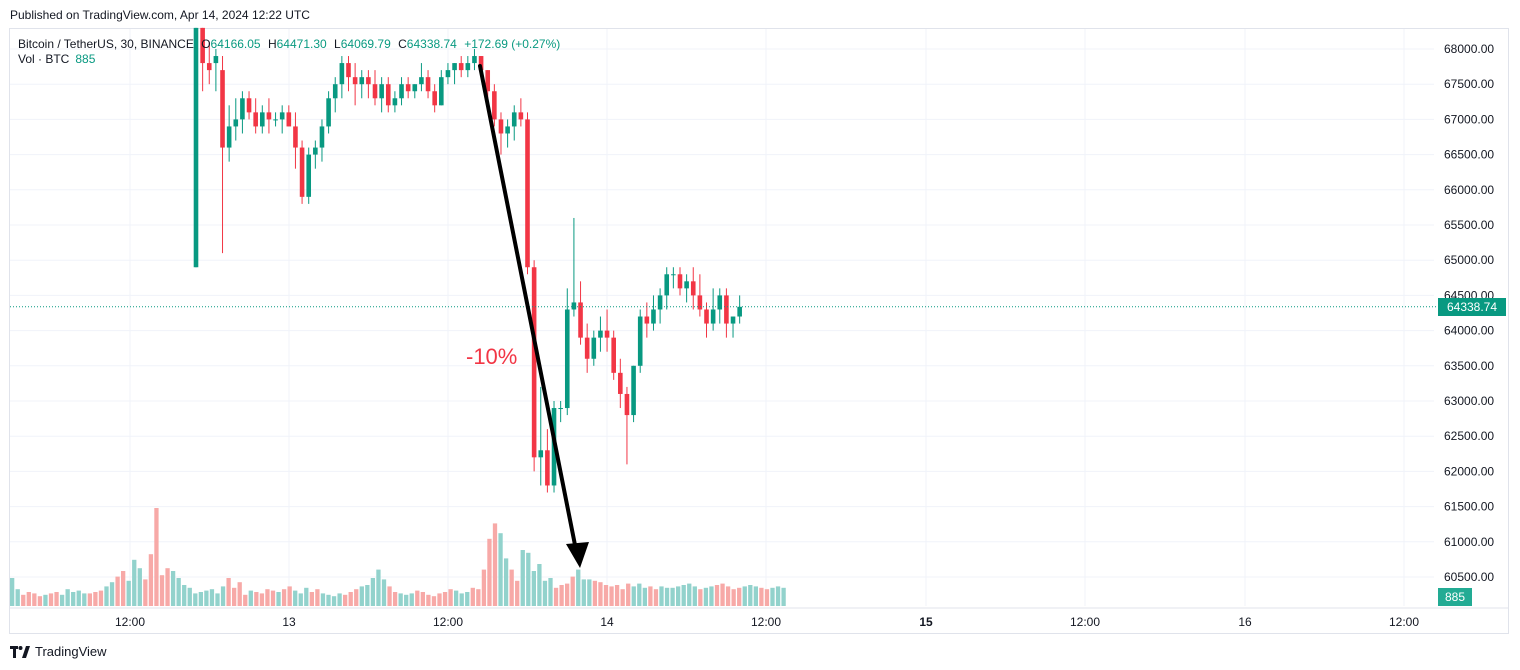 This screenshot has height=670, width=1520. Describe the element at coordinates (1469, 366) in the screenshot. I see `y-tick-label: 63500.00` at that location.